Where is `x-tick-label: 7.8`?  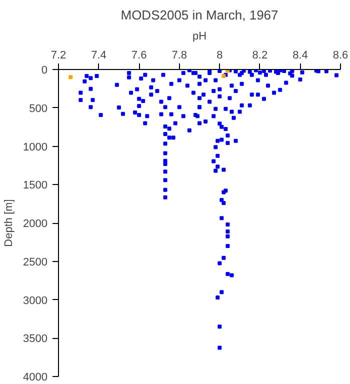 x-tick-label: 7.8 is located at coordinates (180, 56).